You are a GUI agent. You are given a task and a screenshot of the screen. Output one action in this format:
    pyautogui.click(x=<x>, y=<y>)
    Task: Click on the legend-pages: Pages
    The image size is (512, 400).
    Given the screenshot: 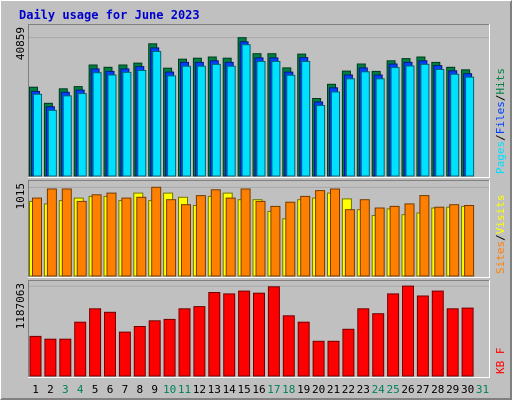 What is the action you would take?
    pyautogui.click(x=500, y=157)
    